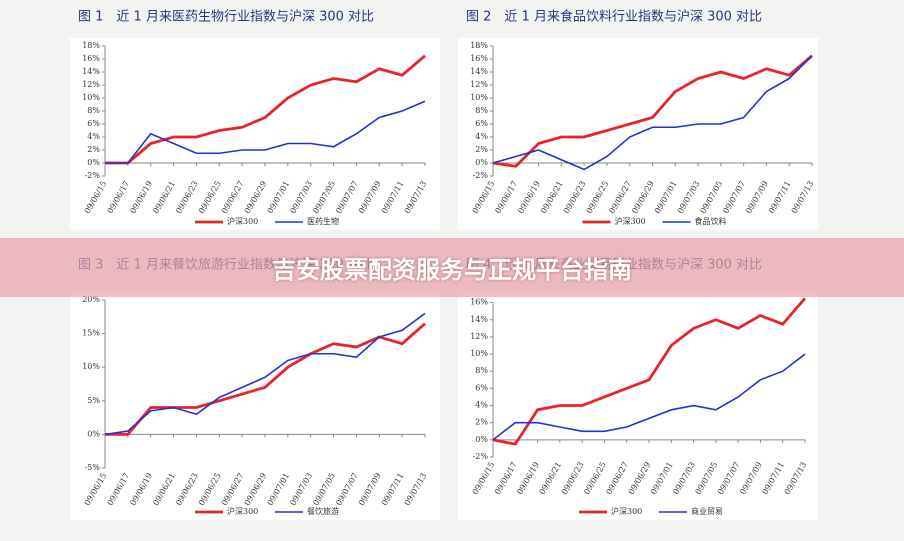 Image resolution: width=904 pixels, height=541 pixels. Describe the element at coordinates (93, 467) in the screenshot. I see `y-tick-label: -5%` at that location.